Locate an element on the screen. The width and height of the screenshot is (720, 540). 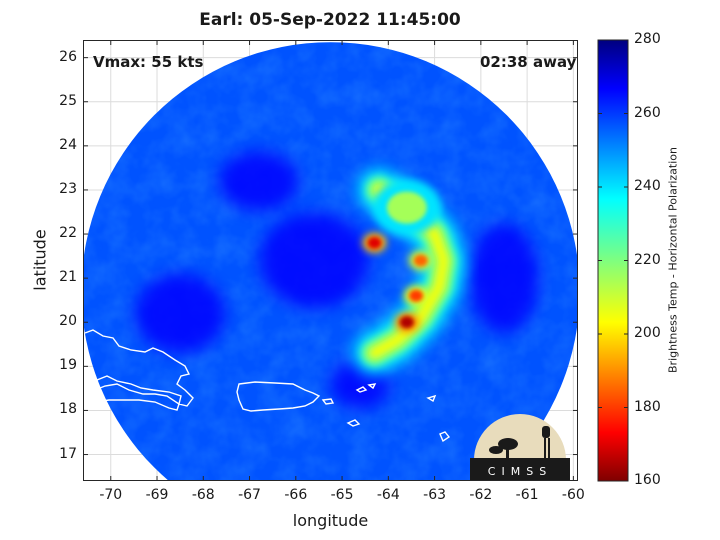
colorbar-tick-label: 200 is located at coordinates (647, 333).